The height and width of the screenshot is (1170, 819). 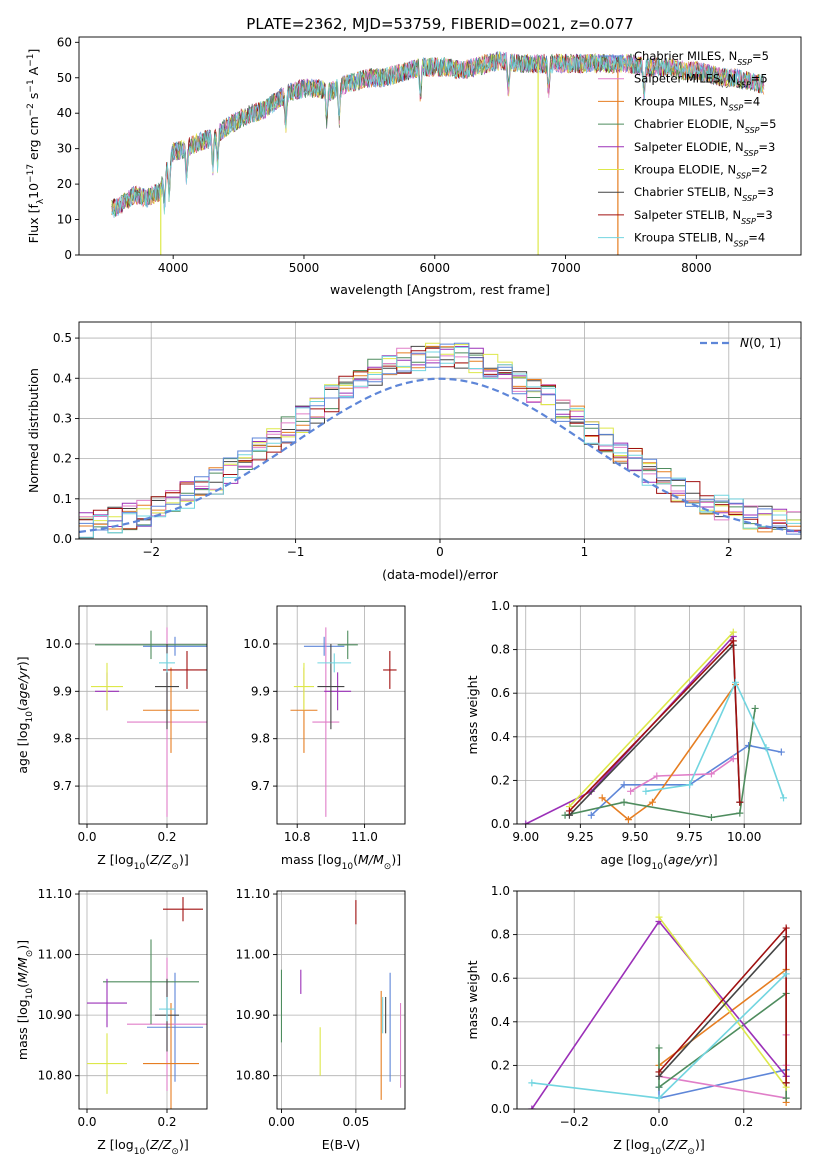 What do you see at coordinates (500, 780) in the screenshot?
I see `y-tick-label: 0.2` at bounding box center [500, 780].